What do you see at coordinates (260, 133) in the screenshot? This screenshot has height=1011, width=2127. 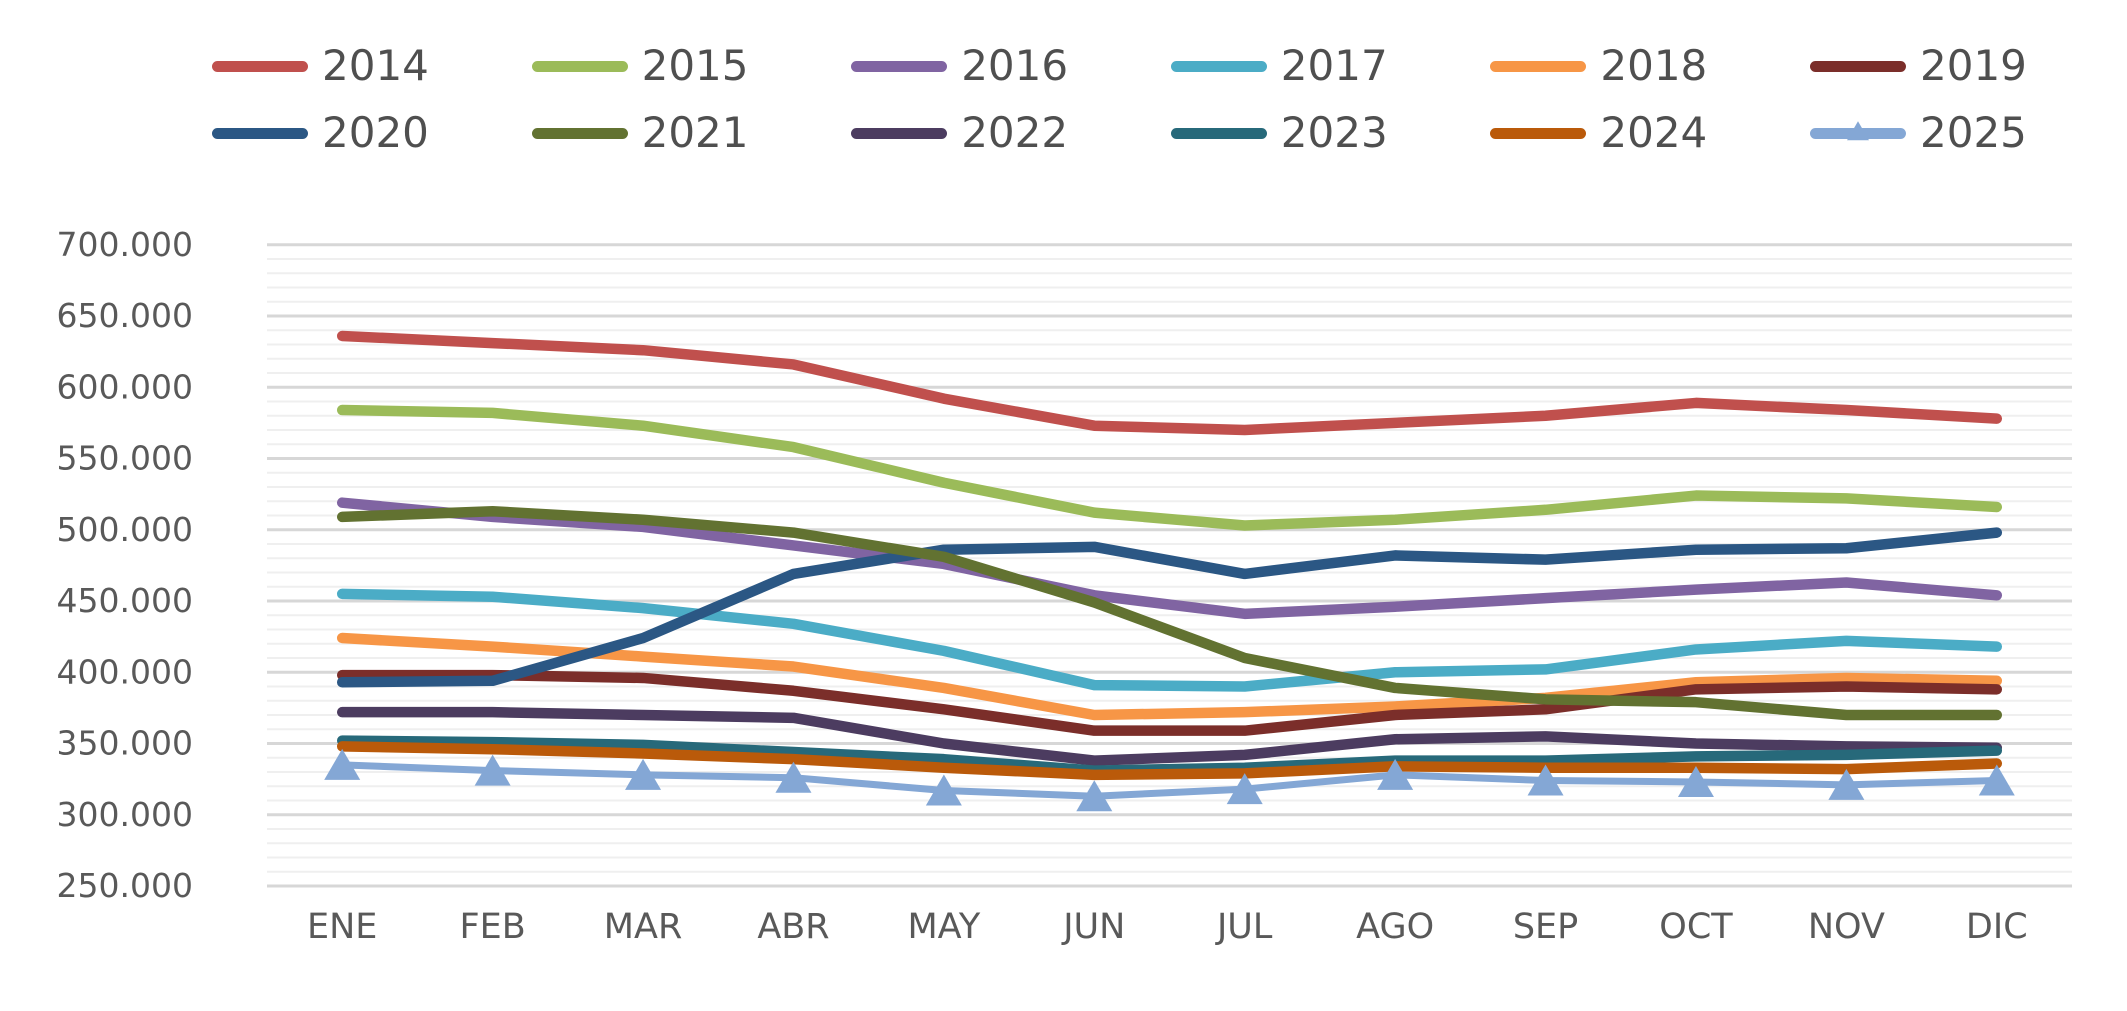 I see `legend-swatch-2020` at bounding box center [260, 133].